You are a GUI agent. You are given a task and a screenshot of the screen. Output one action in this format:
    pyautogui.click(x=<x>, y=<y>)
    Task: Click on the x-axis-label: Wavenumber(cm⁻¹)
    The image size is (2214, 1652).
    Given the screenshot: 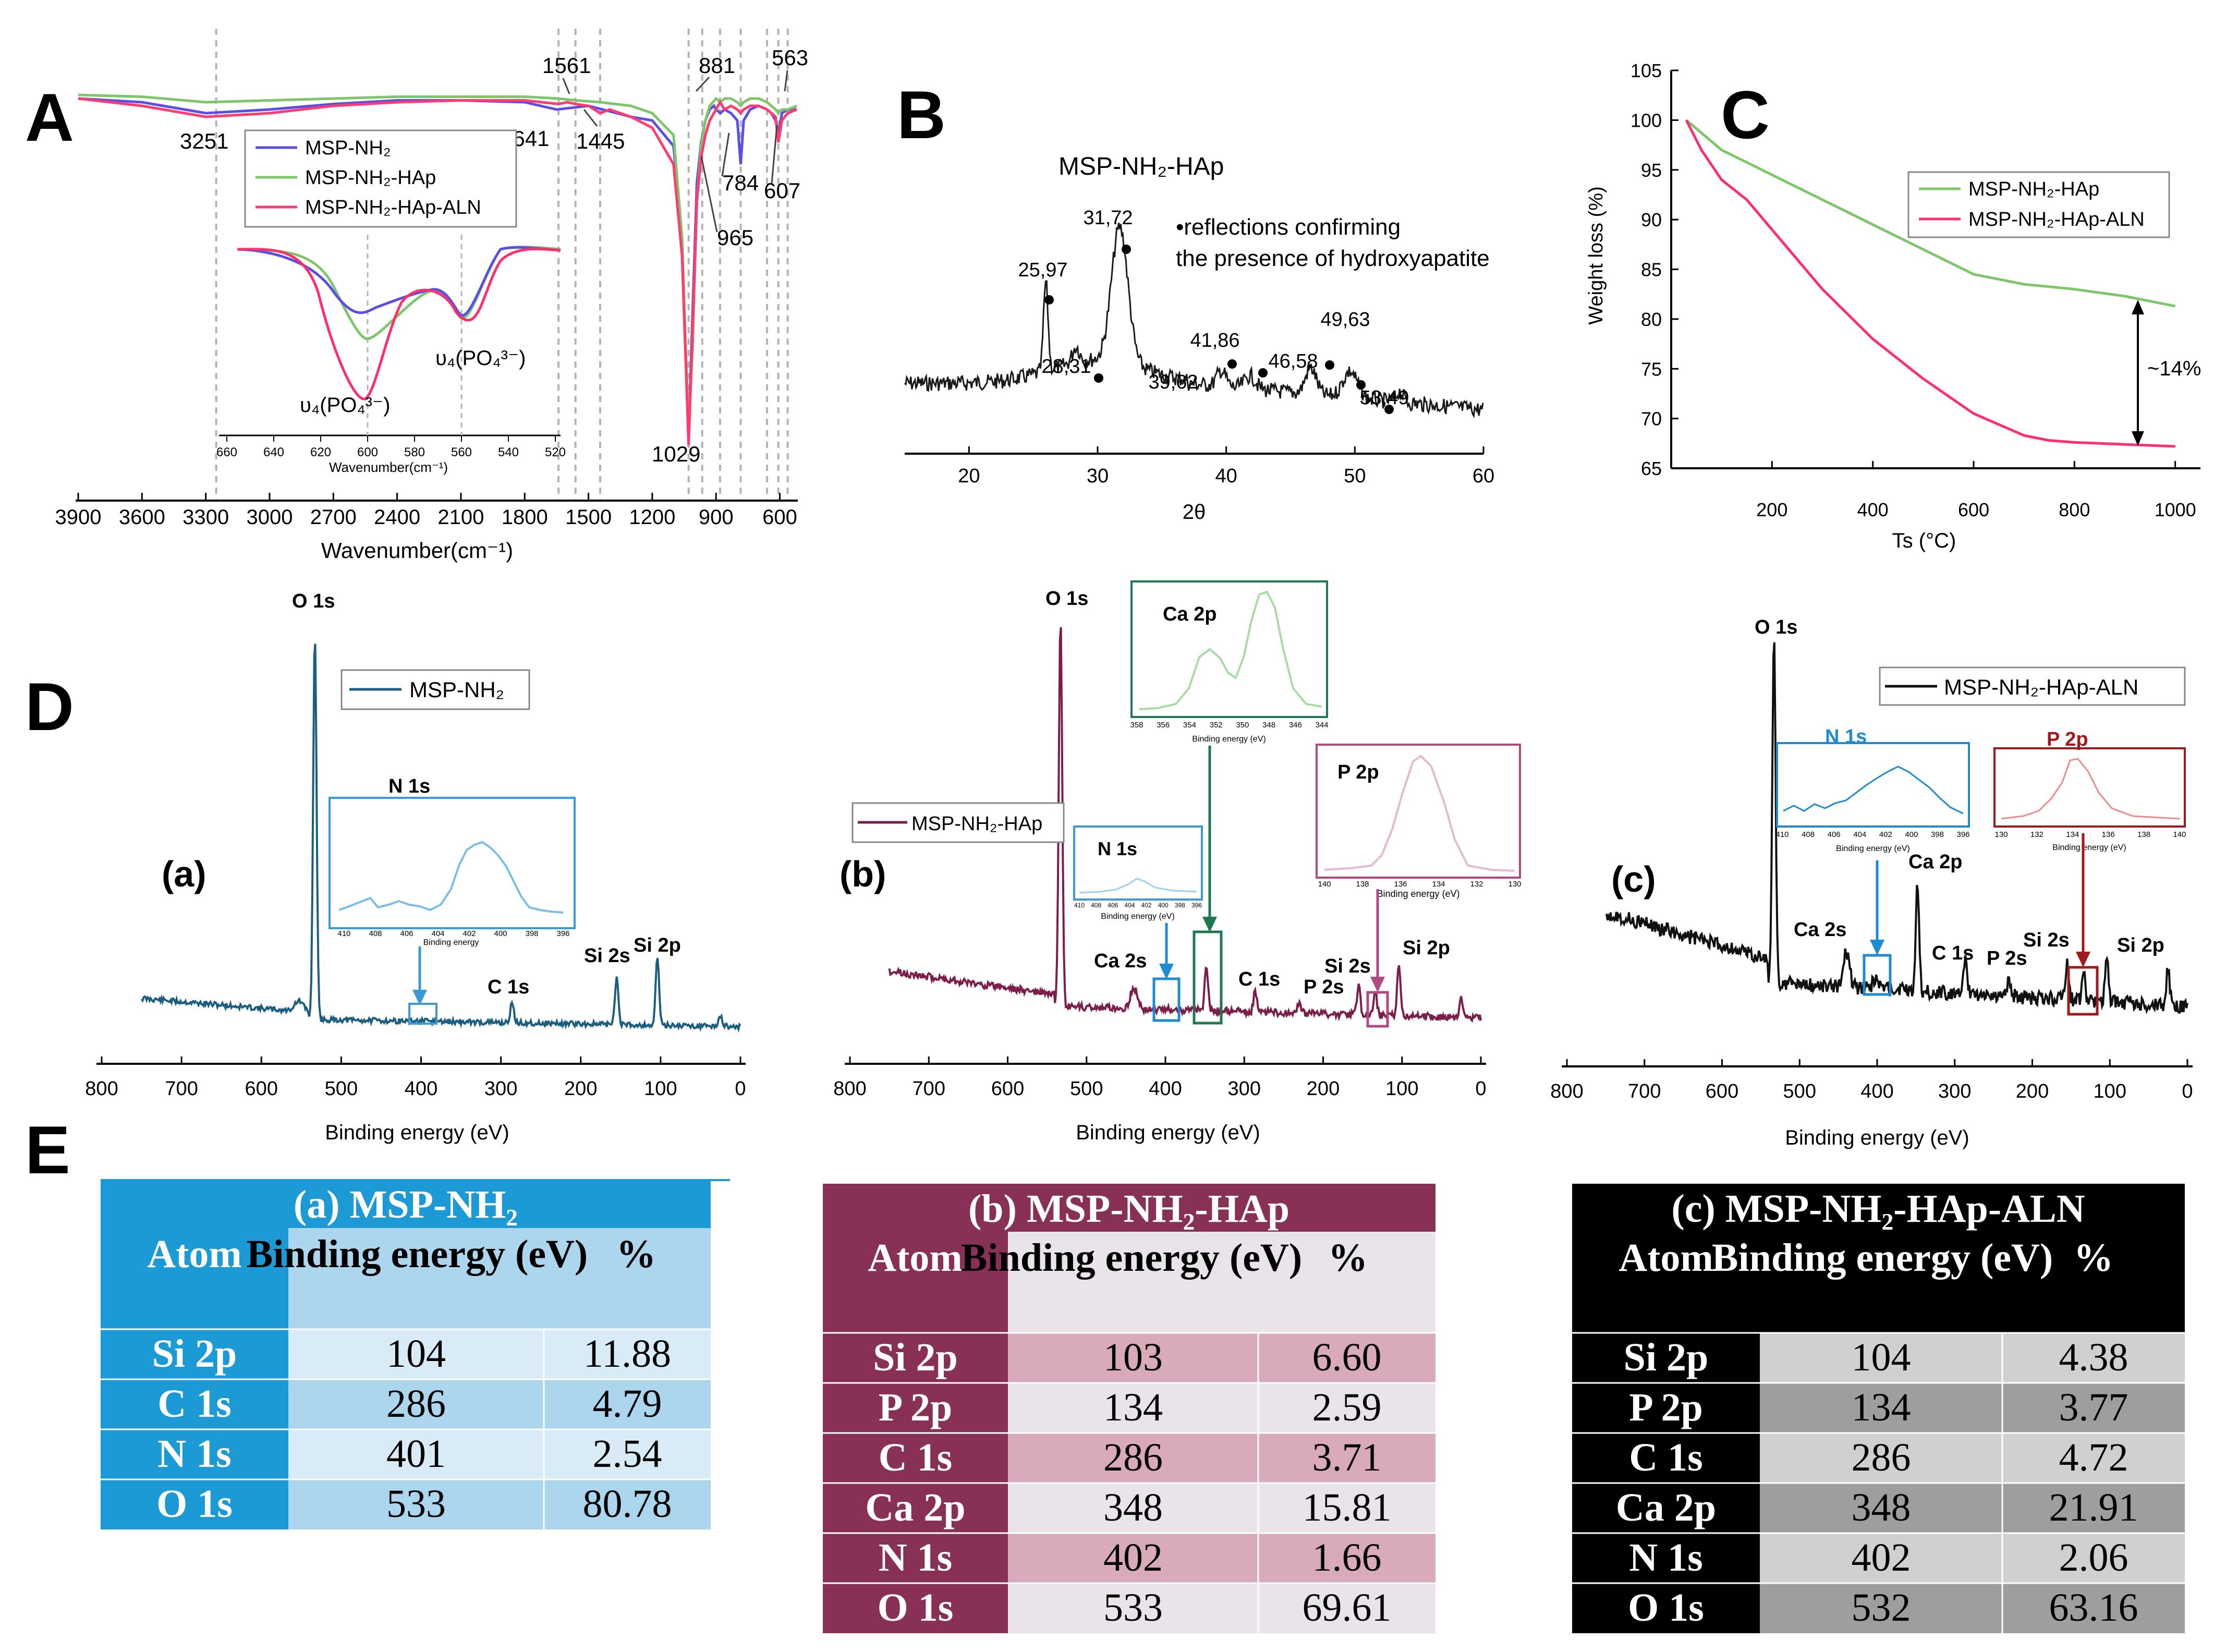 What is the action you would take?
    pyautogui.click(x=417, y=550)
    